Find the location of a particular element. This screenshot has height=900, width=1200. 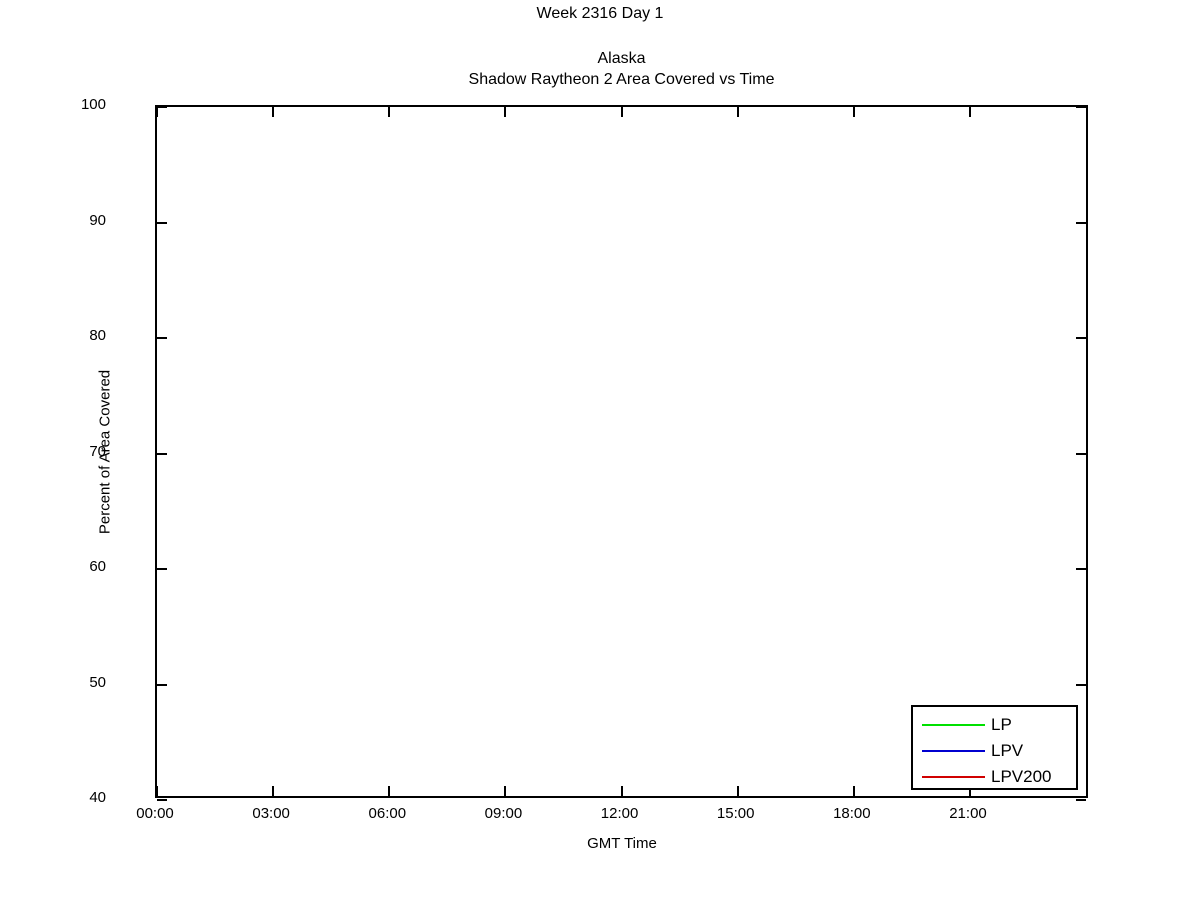

legend-entry: LPV is located at coordinates (994, 750).